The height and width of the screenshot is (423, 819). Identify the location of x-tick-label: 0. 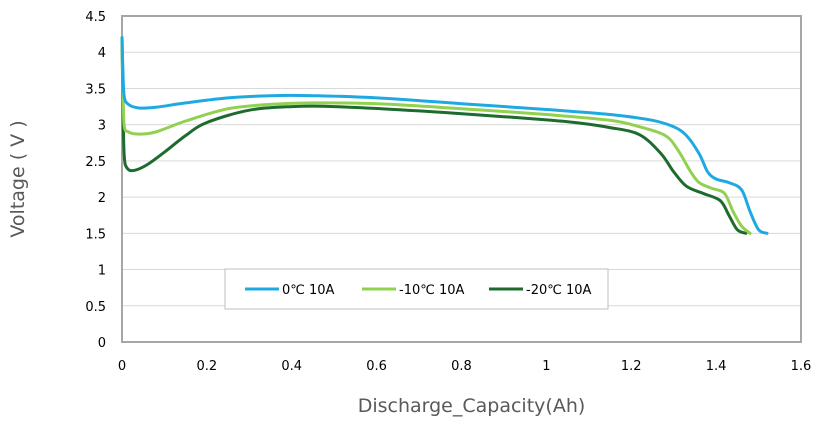
(122, 366).